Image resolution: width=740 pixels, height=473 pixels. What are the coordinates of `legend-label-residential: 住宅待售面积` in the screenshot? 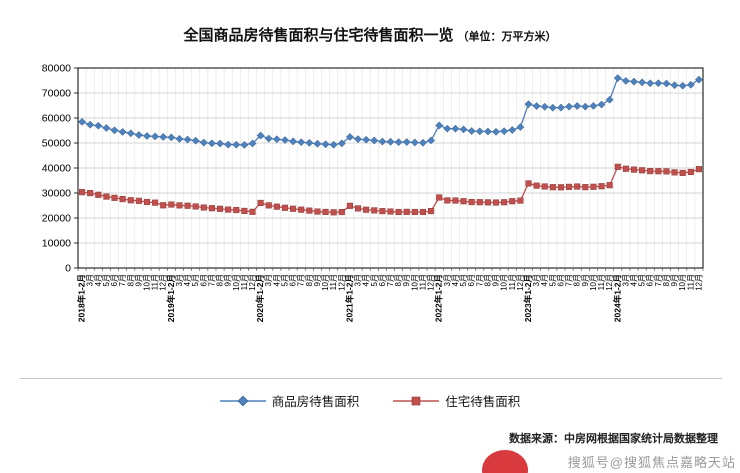 It's located at (483, 402).